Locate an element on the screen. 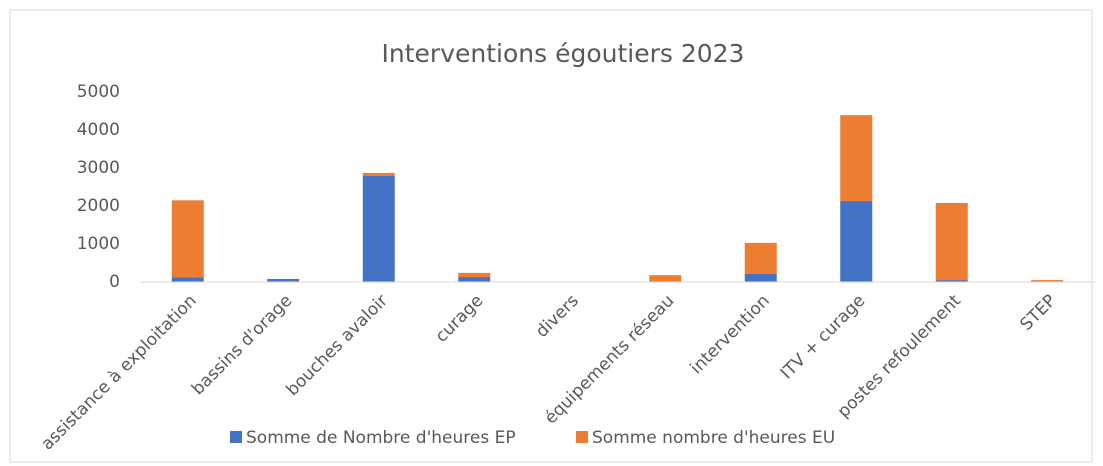 The height and width of the screenshot is (466, 1103). y-tick-label: 5000 is located at coordinates (98, 92).